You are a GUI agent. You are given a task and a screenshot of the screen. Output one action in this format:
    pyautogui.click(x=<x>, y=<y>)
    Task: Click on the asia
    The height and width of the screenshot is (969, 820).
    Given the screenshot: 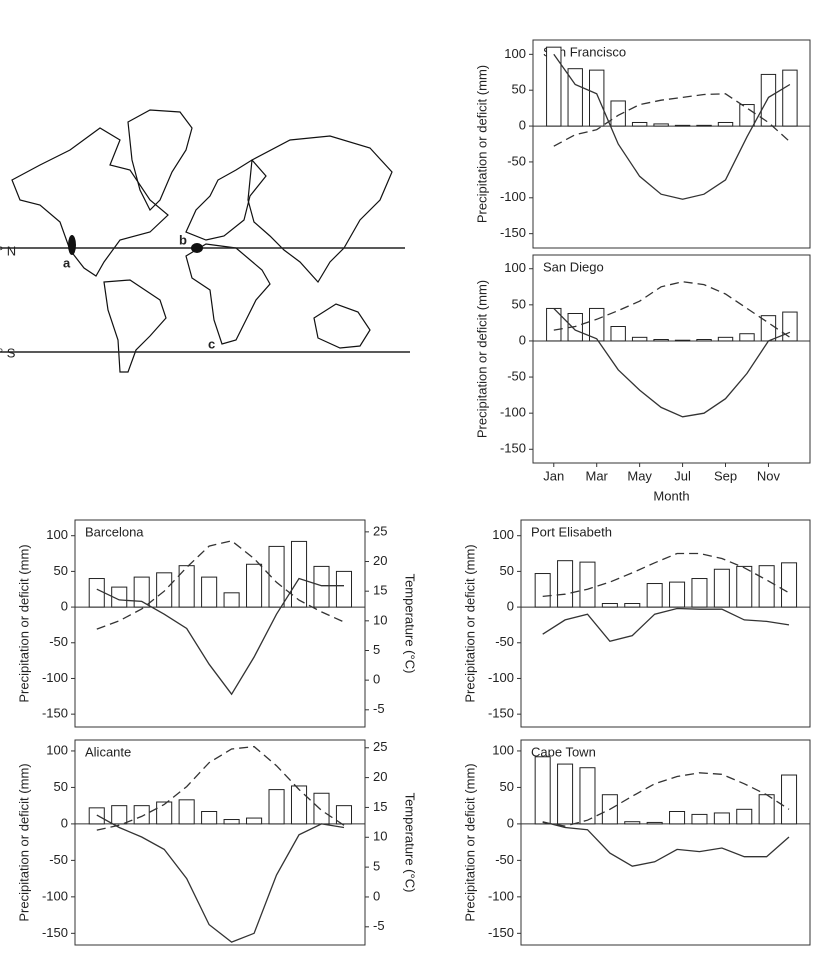 What is the action you would take?
    pyautogui.click(x=320, y=209)
    